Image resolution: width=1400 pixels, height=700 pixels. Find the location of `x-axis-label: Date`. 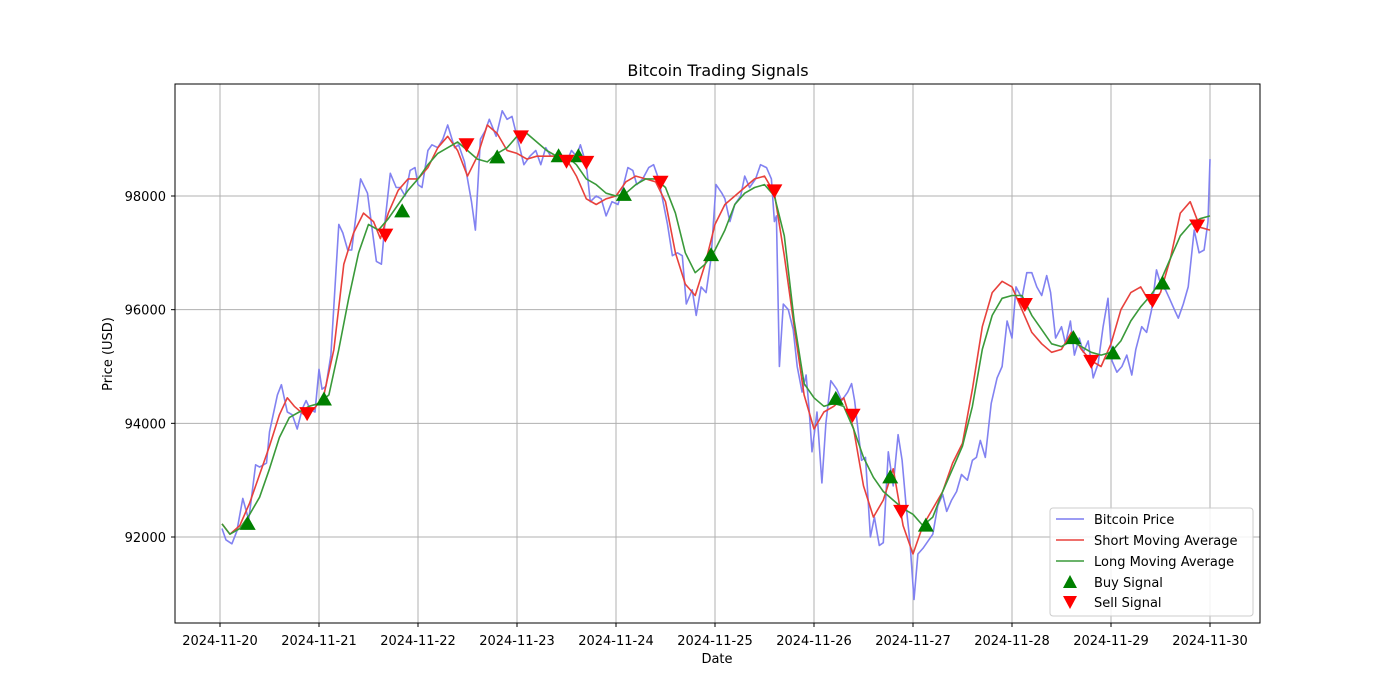

x-axis-label: Date is located at coordinates (716, 659).